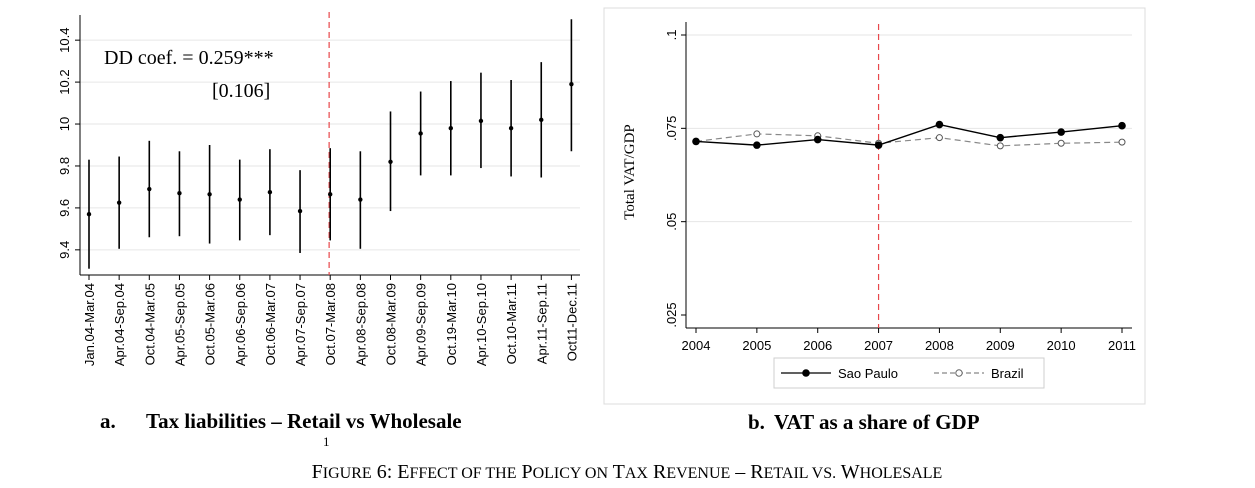 This screenshot has width=1255, height=488. Describe the element at coordinates (541, 323) in the screenshot. I see `panel-a-x-tick-label: Apr.11-Sep.11` at that location.